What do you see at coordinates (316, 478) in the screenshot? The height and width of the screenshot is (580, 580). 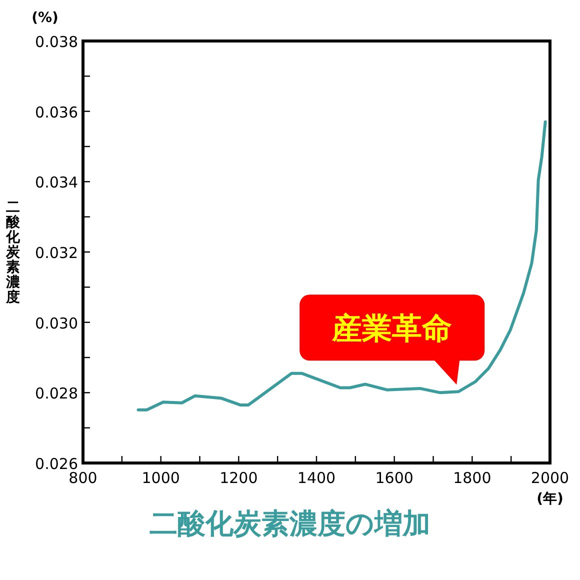 I see `x-tick-label: 1400` at bounding box center [316, 478].